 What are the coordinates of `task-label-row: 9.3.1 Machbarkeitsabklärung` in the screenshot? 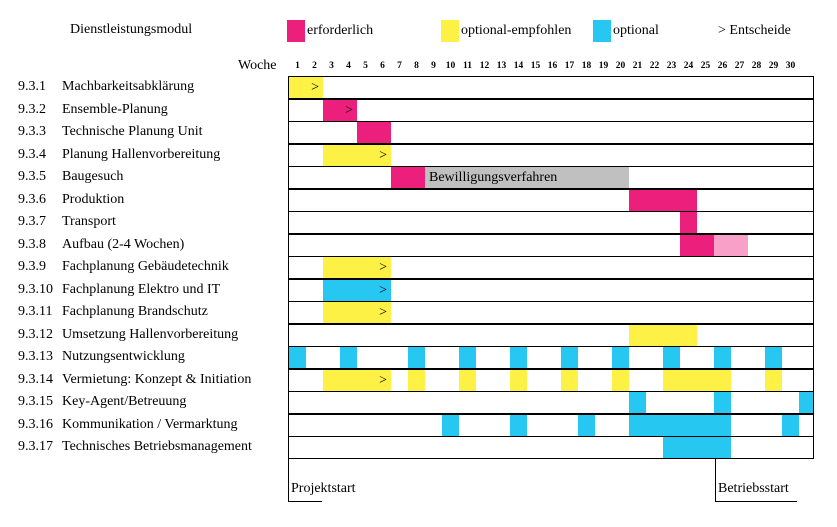 It's located at (106, 87).